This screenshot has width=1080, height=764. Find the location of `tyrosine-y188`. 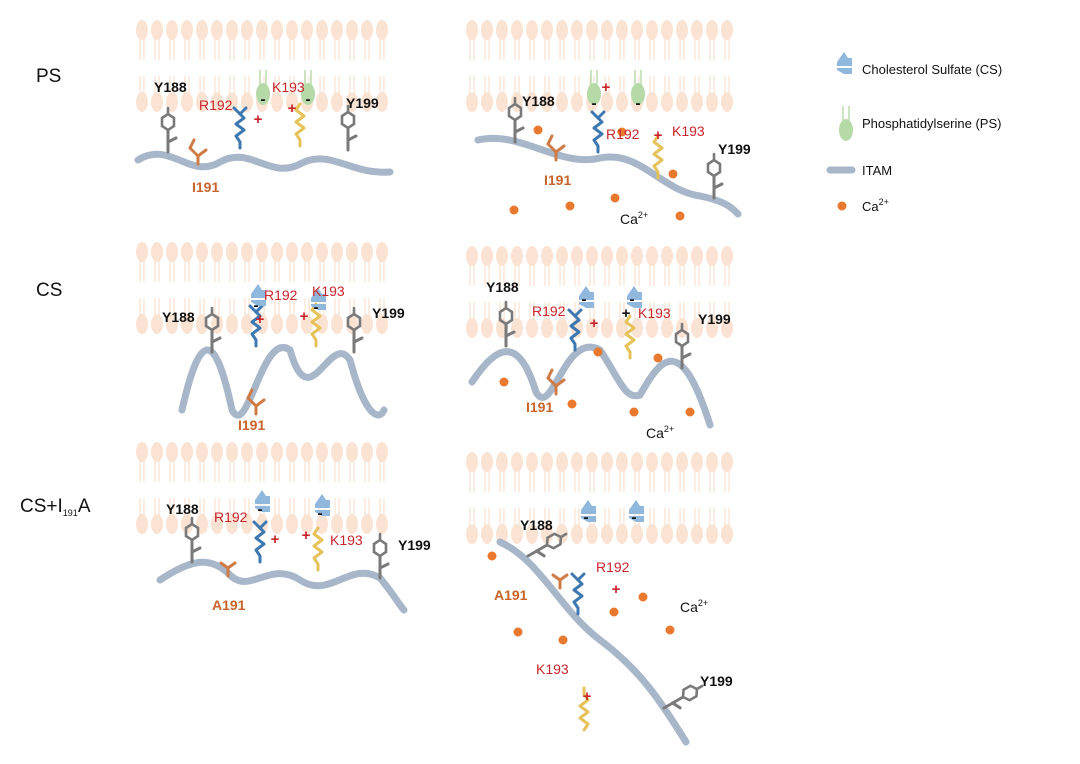

tyrosine-y188 is located at coordinates (169, 130).